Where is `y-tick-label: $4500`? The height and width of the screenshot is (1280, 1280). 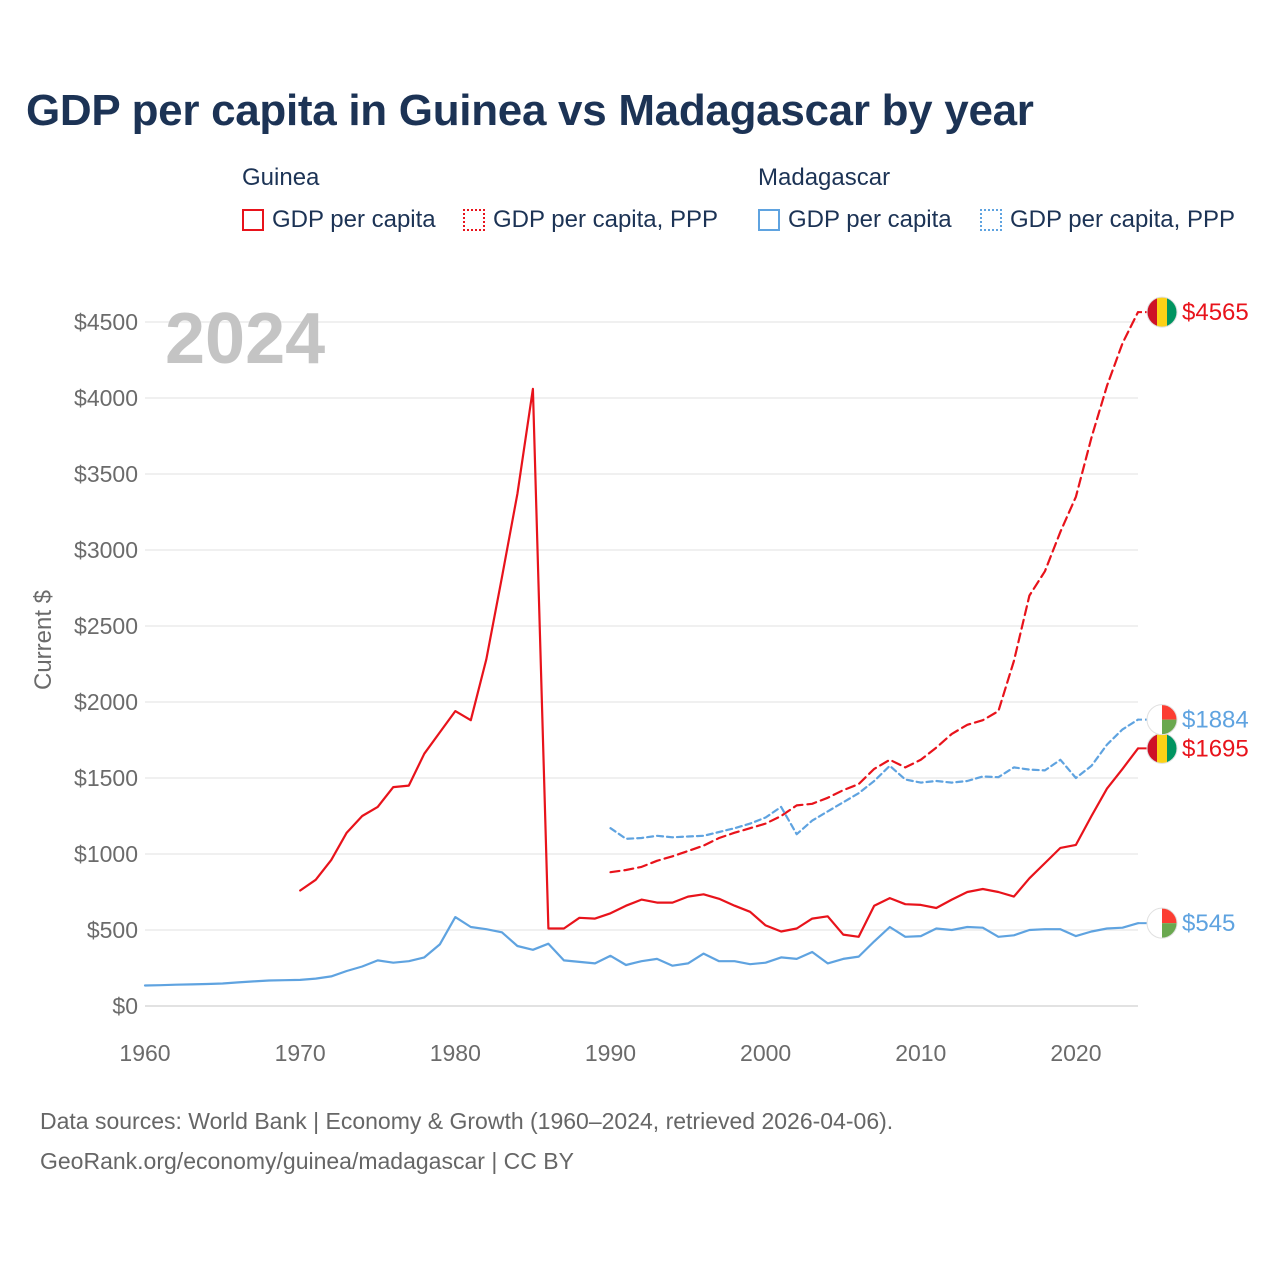 y-tick-label: $4500 is located at coordinates (106, 322).